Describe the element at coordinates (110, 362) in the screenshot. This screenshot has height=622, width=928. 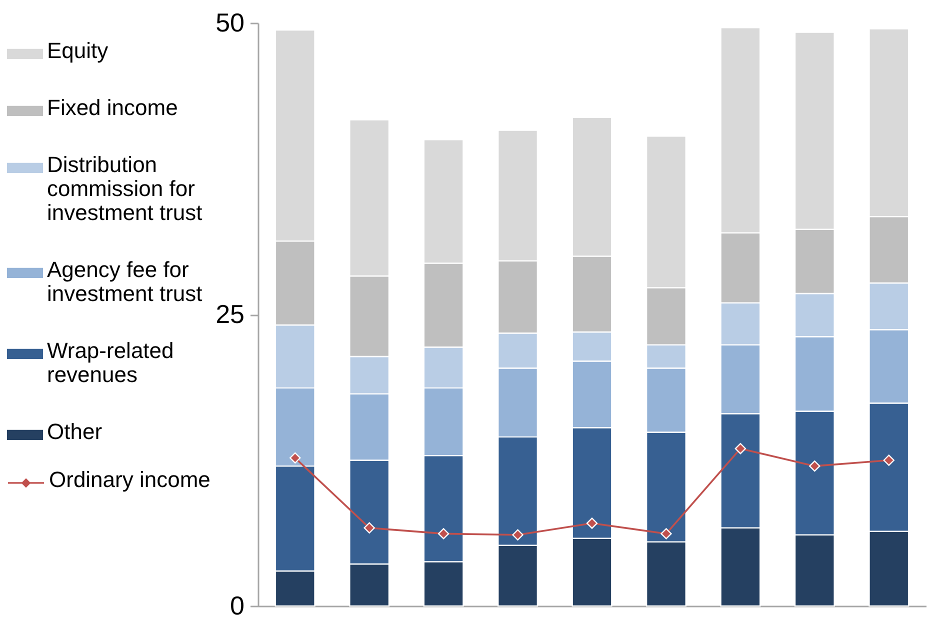
I see `legend-label: Wrap-related revenues` at that location.